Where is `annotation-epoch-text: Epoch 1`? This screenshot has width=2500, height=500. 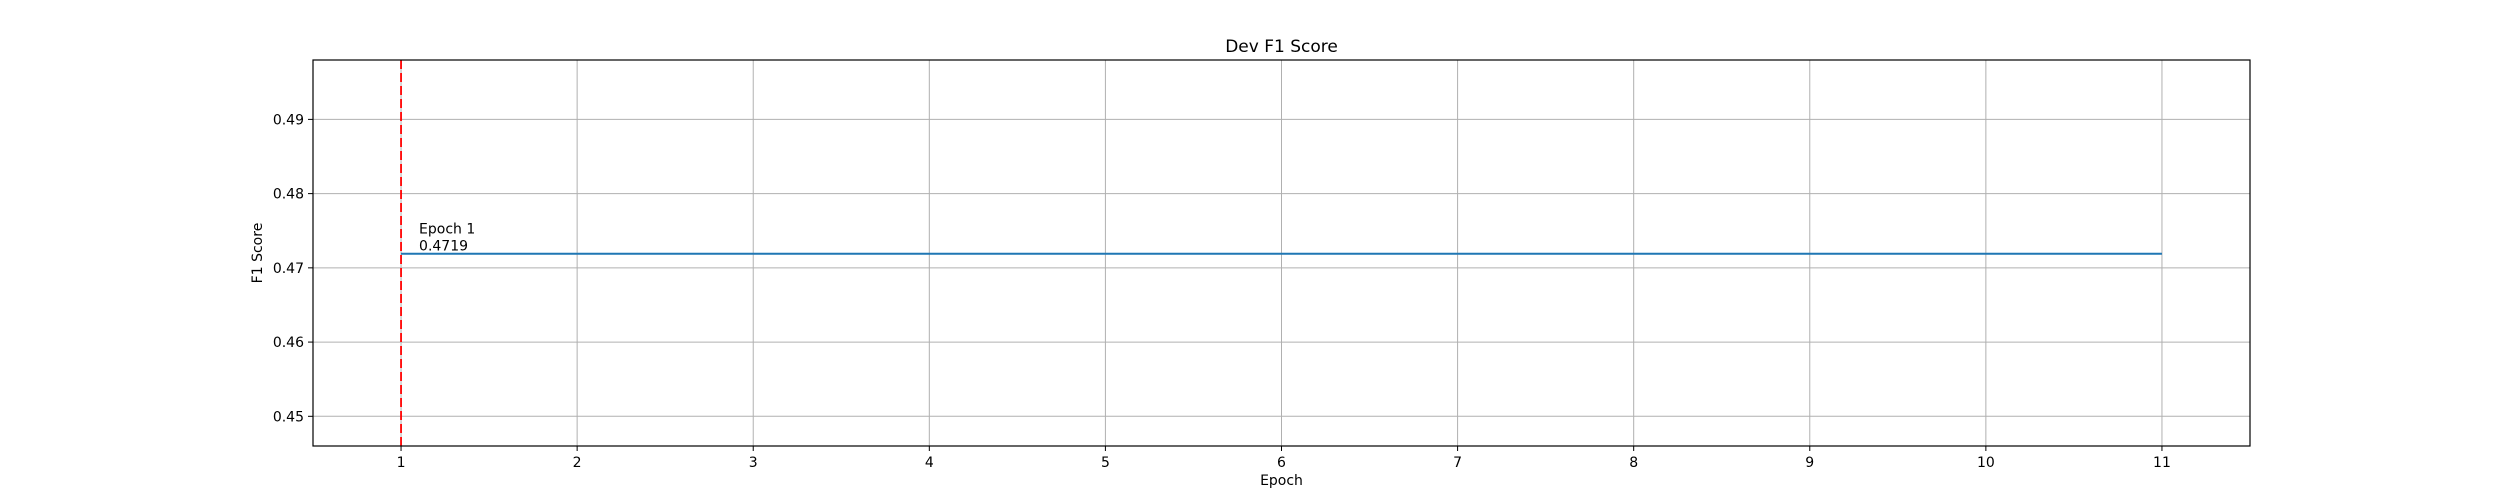 annotation-epoch-text: Epoch 1 is located at coordinates (447, 230).